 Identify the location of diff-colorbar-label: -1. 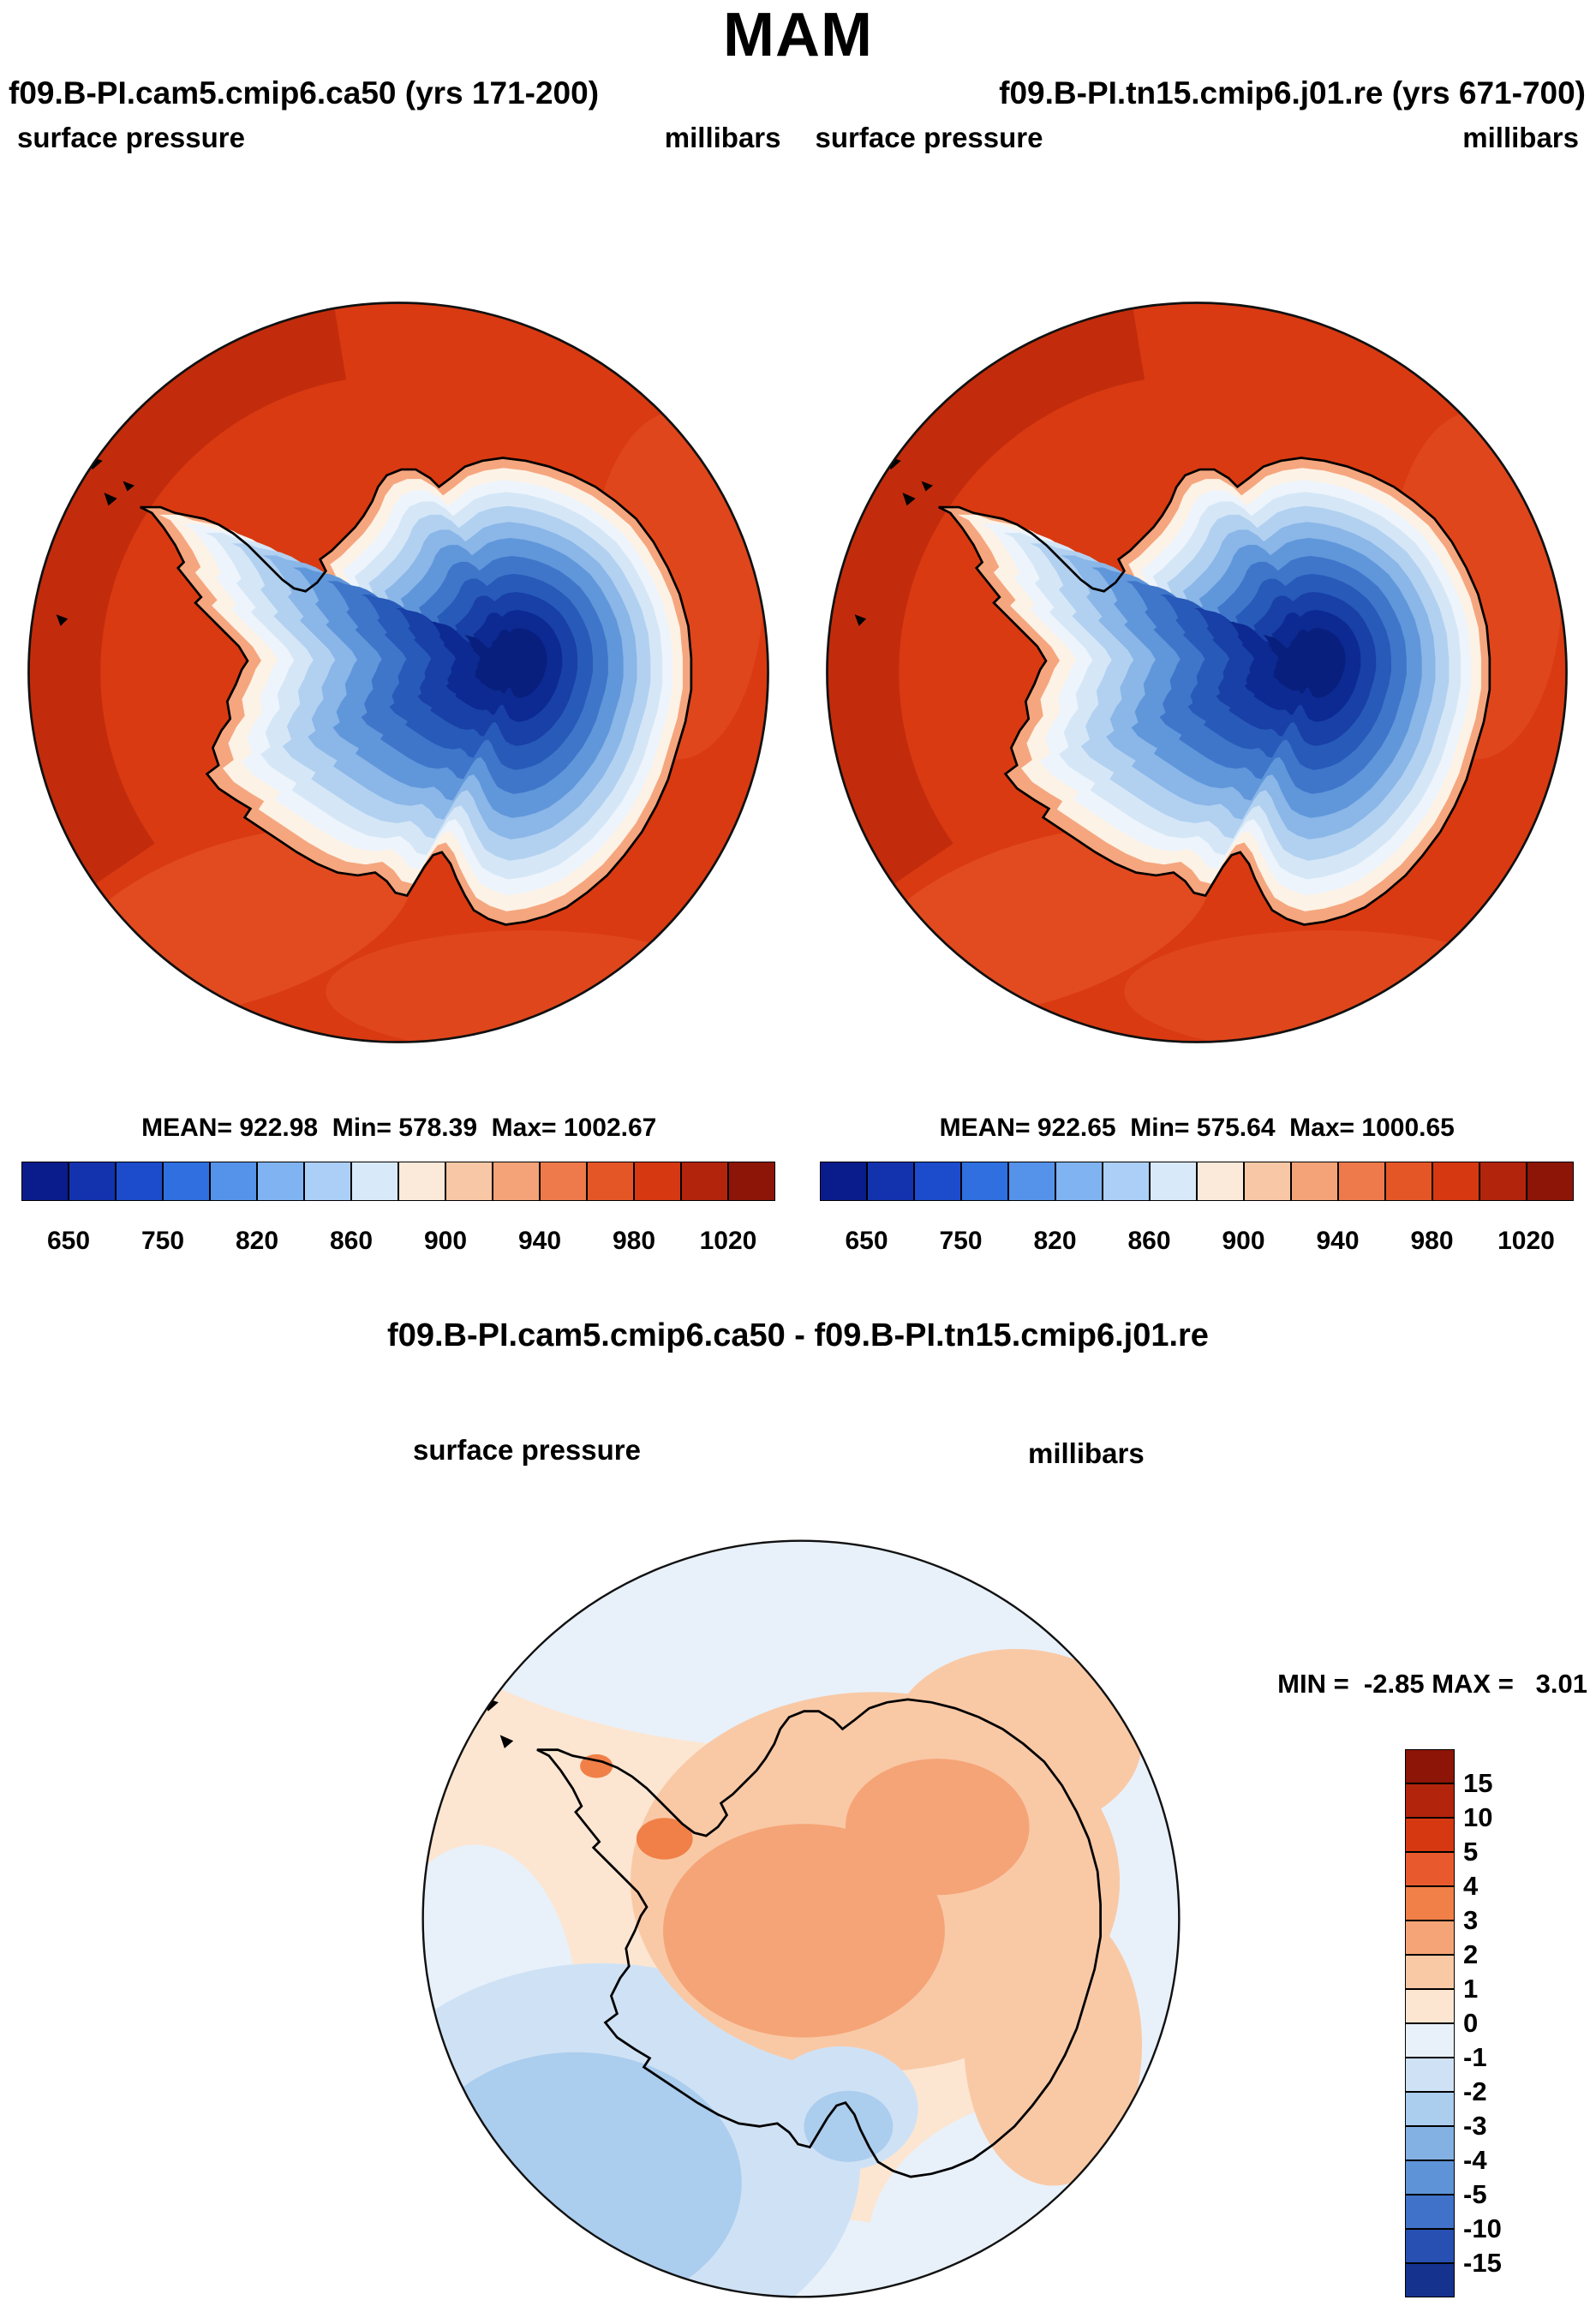
(1475, 2057).